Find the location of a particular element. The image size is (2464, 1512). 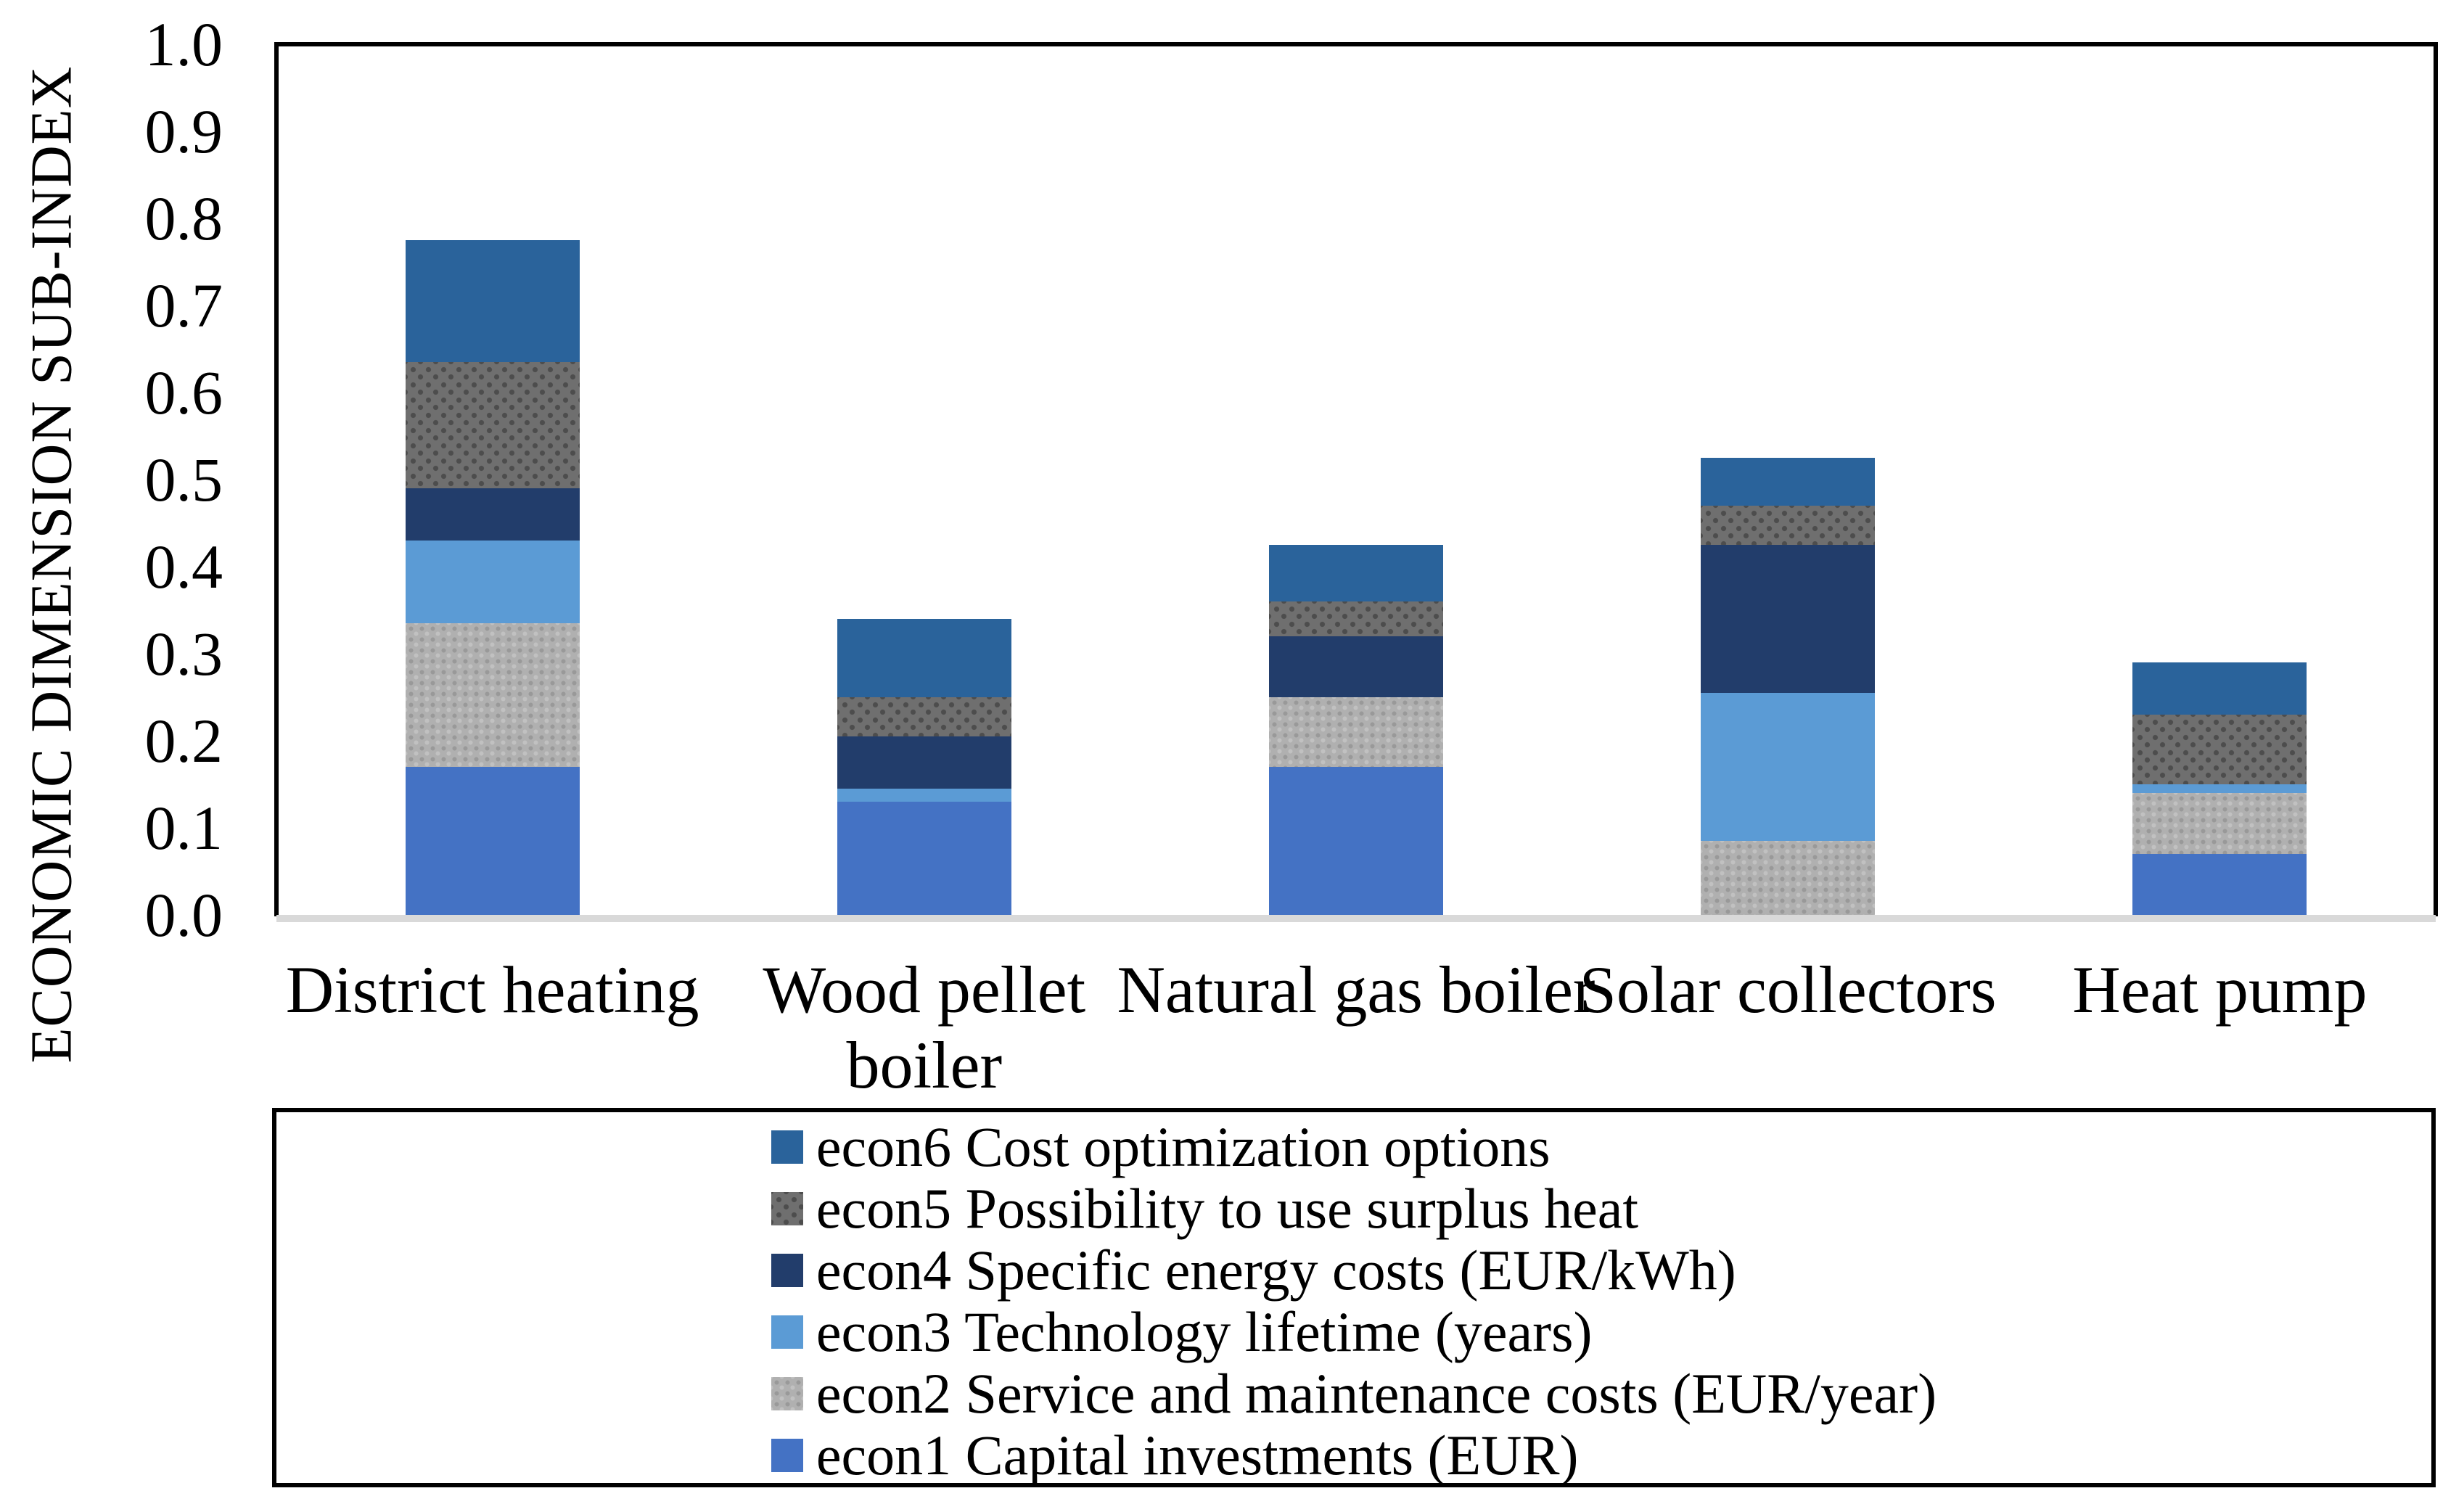

legend-swatch-econ5-icon is located at coordinates (787, 1208).